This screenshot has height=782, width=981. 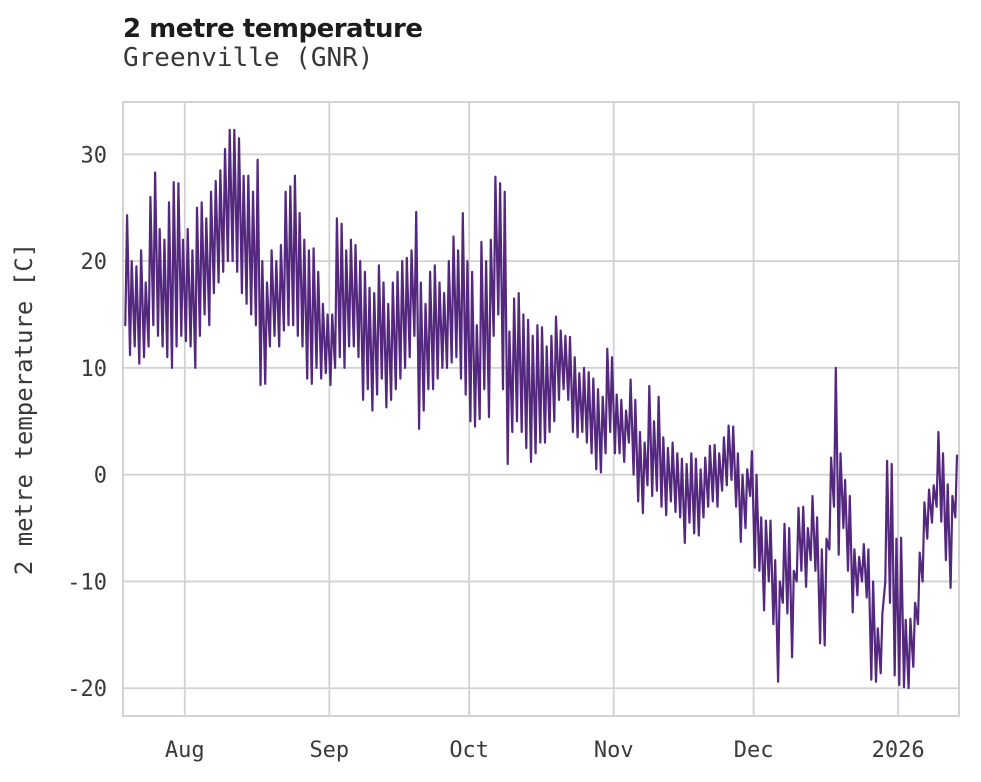 What do you see at coordinates (898, 750) in the screenshot?
I see `x-tick-label: 2026` at bounding box center [898, 750].